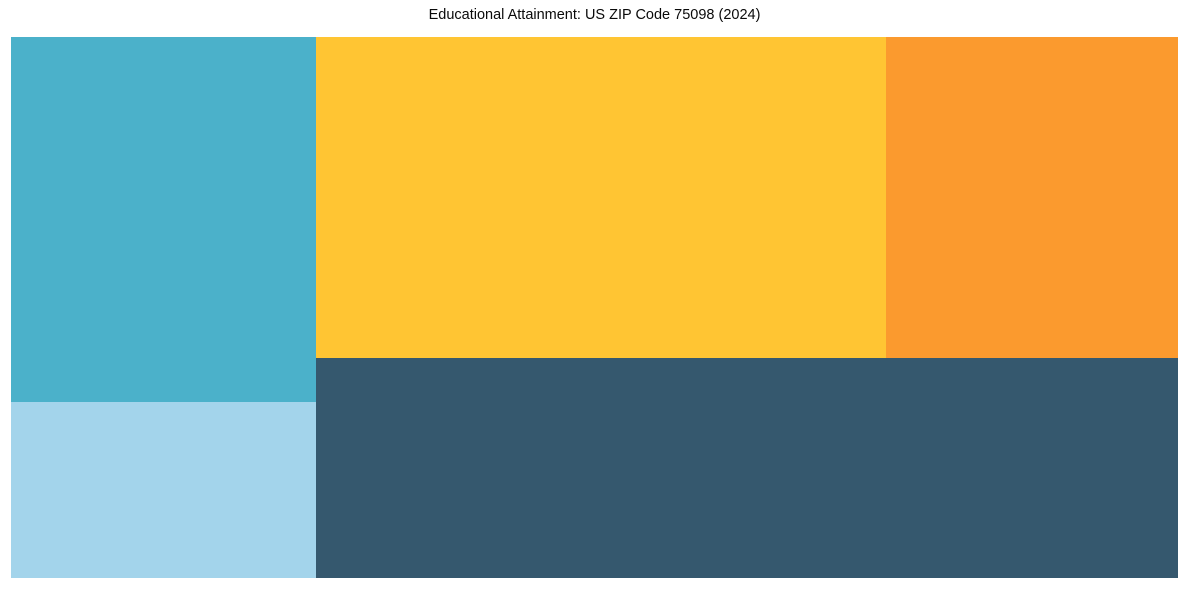 The image size is (1189, 590). What do you see at coordinates (163, 489) in the screenshot?
I see `tile-graduate-or-professional-degree` at bounding box center [163, 489].